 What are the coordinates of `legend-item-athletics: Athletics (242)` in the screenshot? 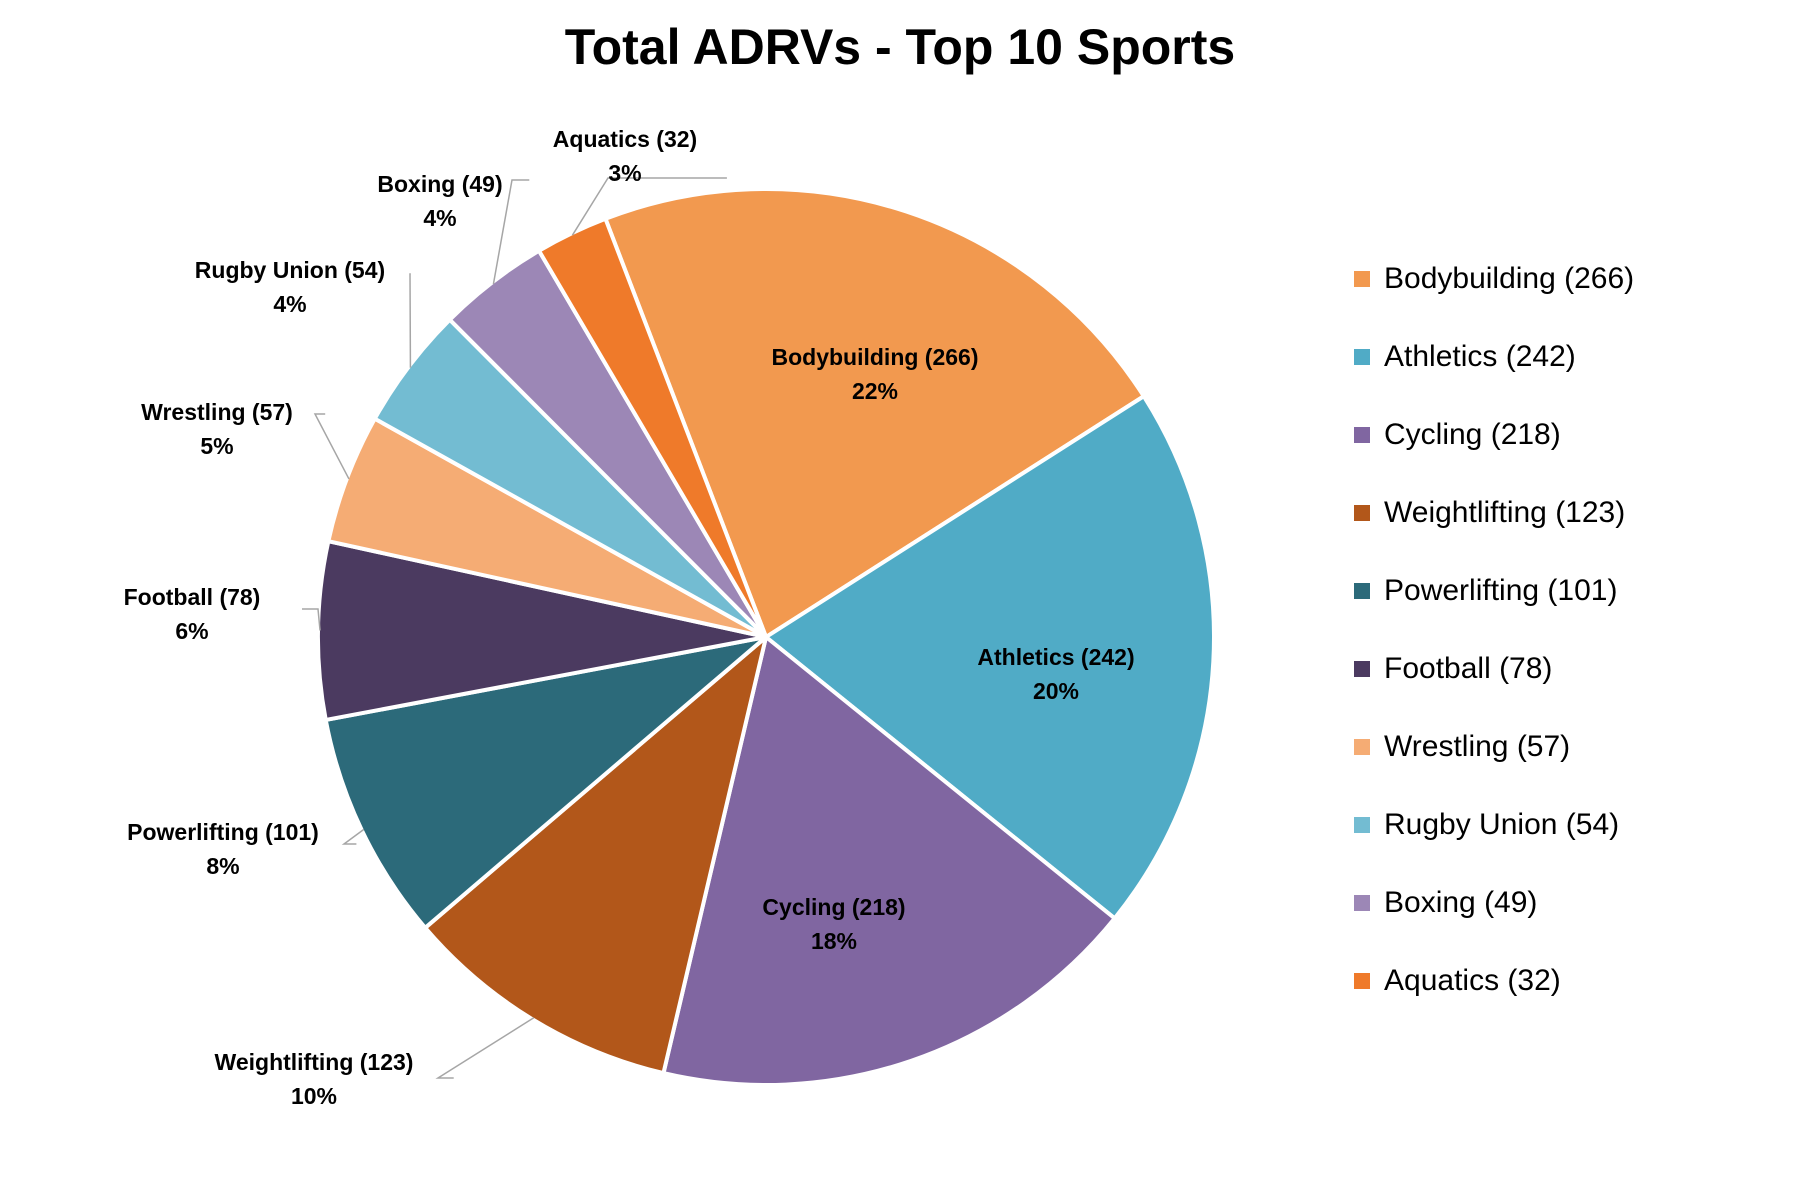 It's located at (1494, 357).